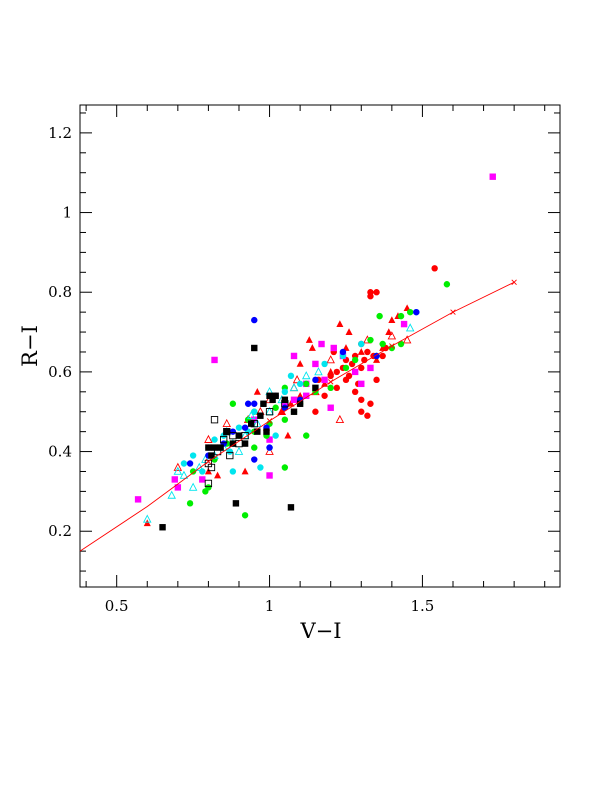 Image resolution: width=612 pixels, height=792 pixels. Describe the element at coordinates (117, 606) in the screenshot. I see `x-tick-label: 0.5` at that location.